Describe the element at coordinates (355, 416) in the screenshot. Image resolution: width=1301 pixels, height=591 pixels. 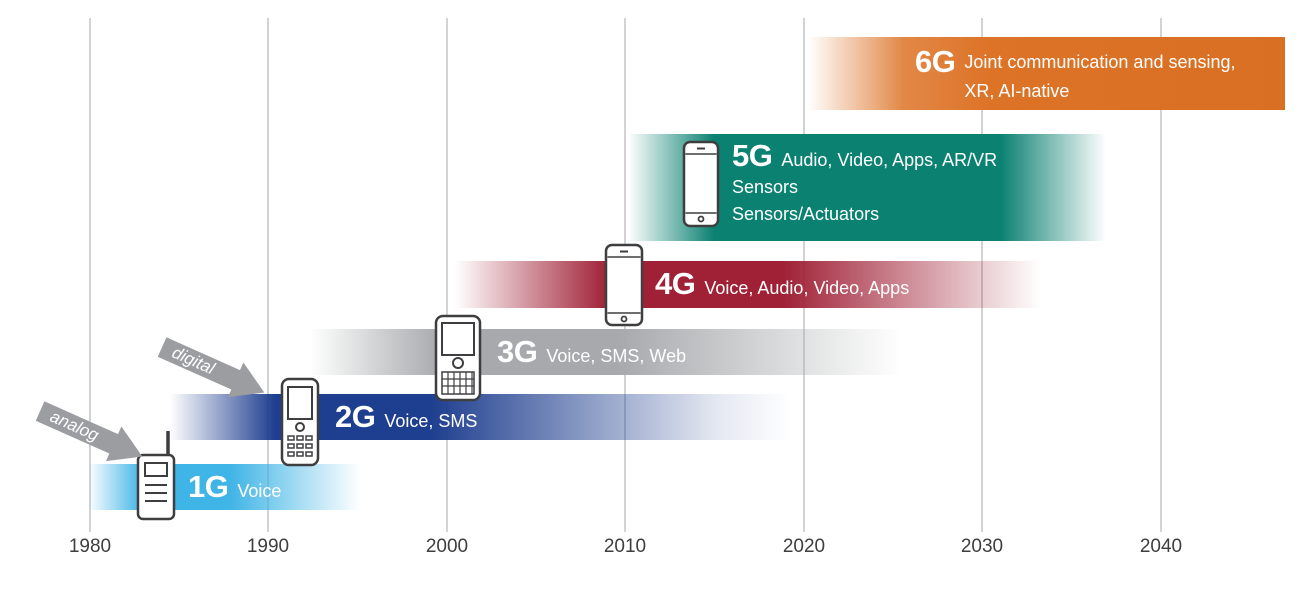
I see `gen-label-2g: 2G` at that location.